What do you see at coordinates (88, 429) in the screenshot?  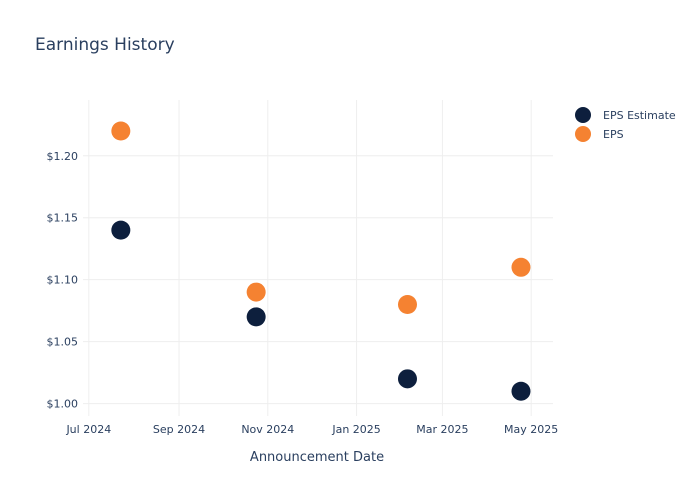 I see `x-tick-label: Jul 2024` at bounding box center [88, 429].